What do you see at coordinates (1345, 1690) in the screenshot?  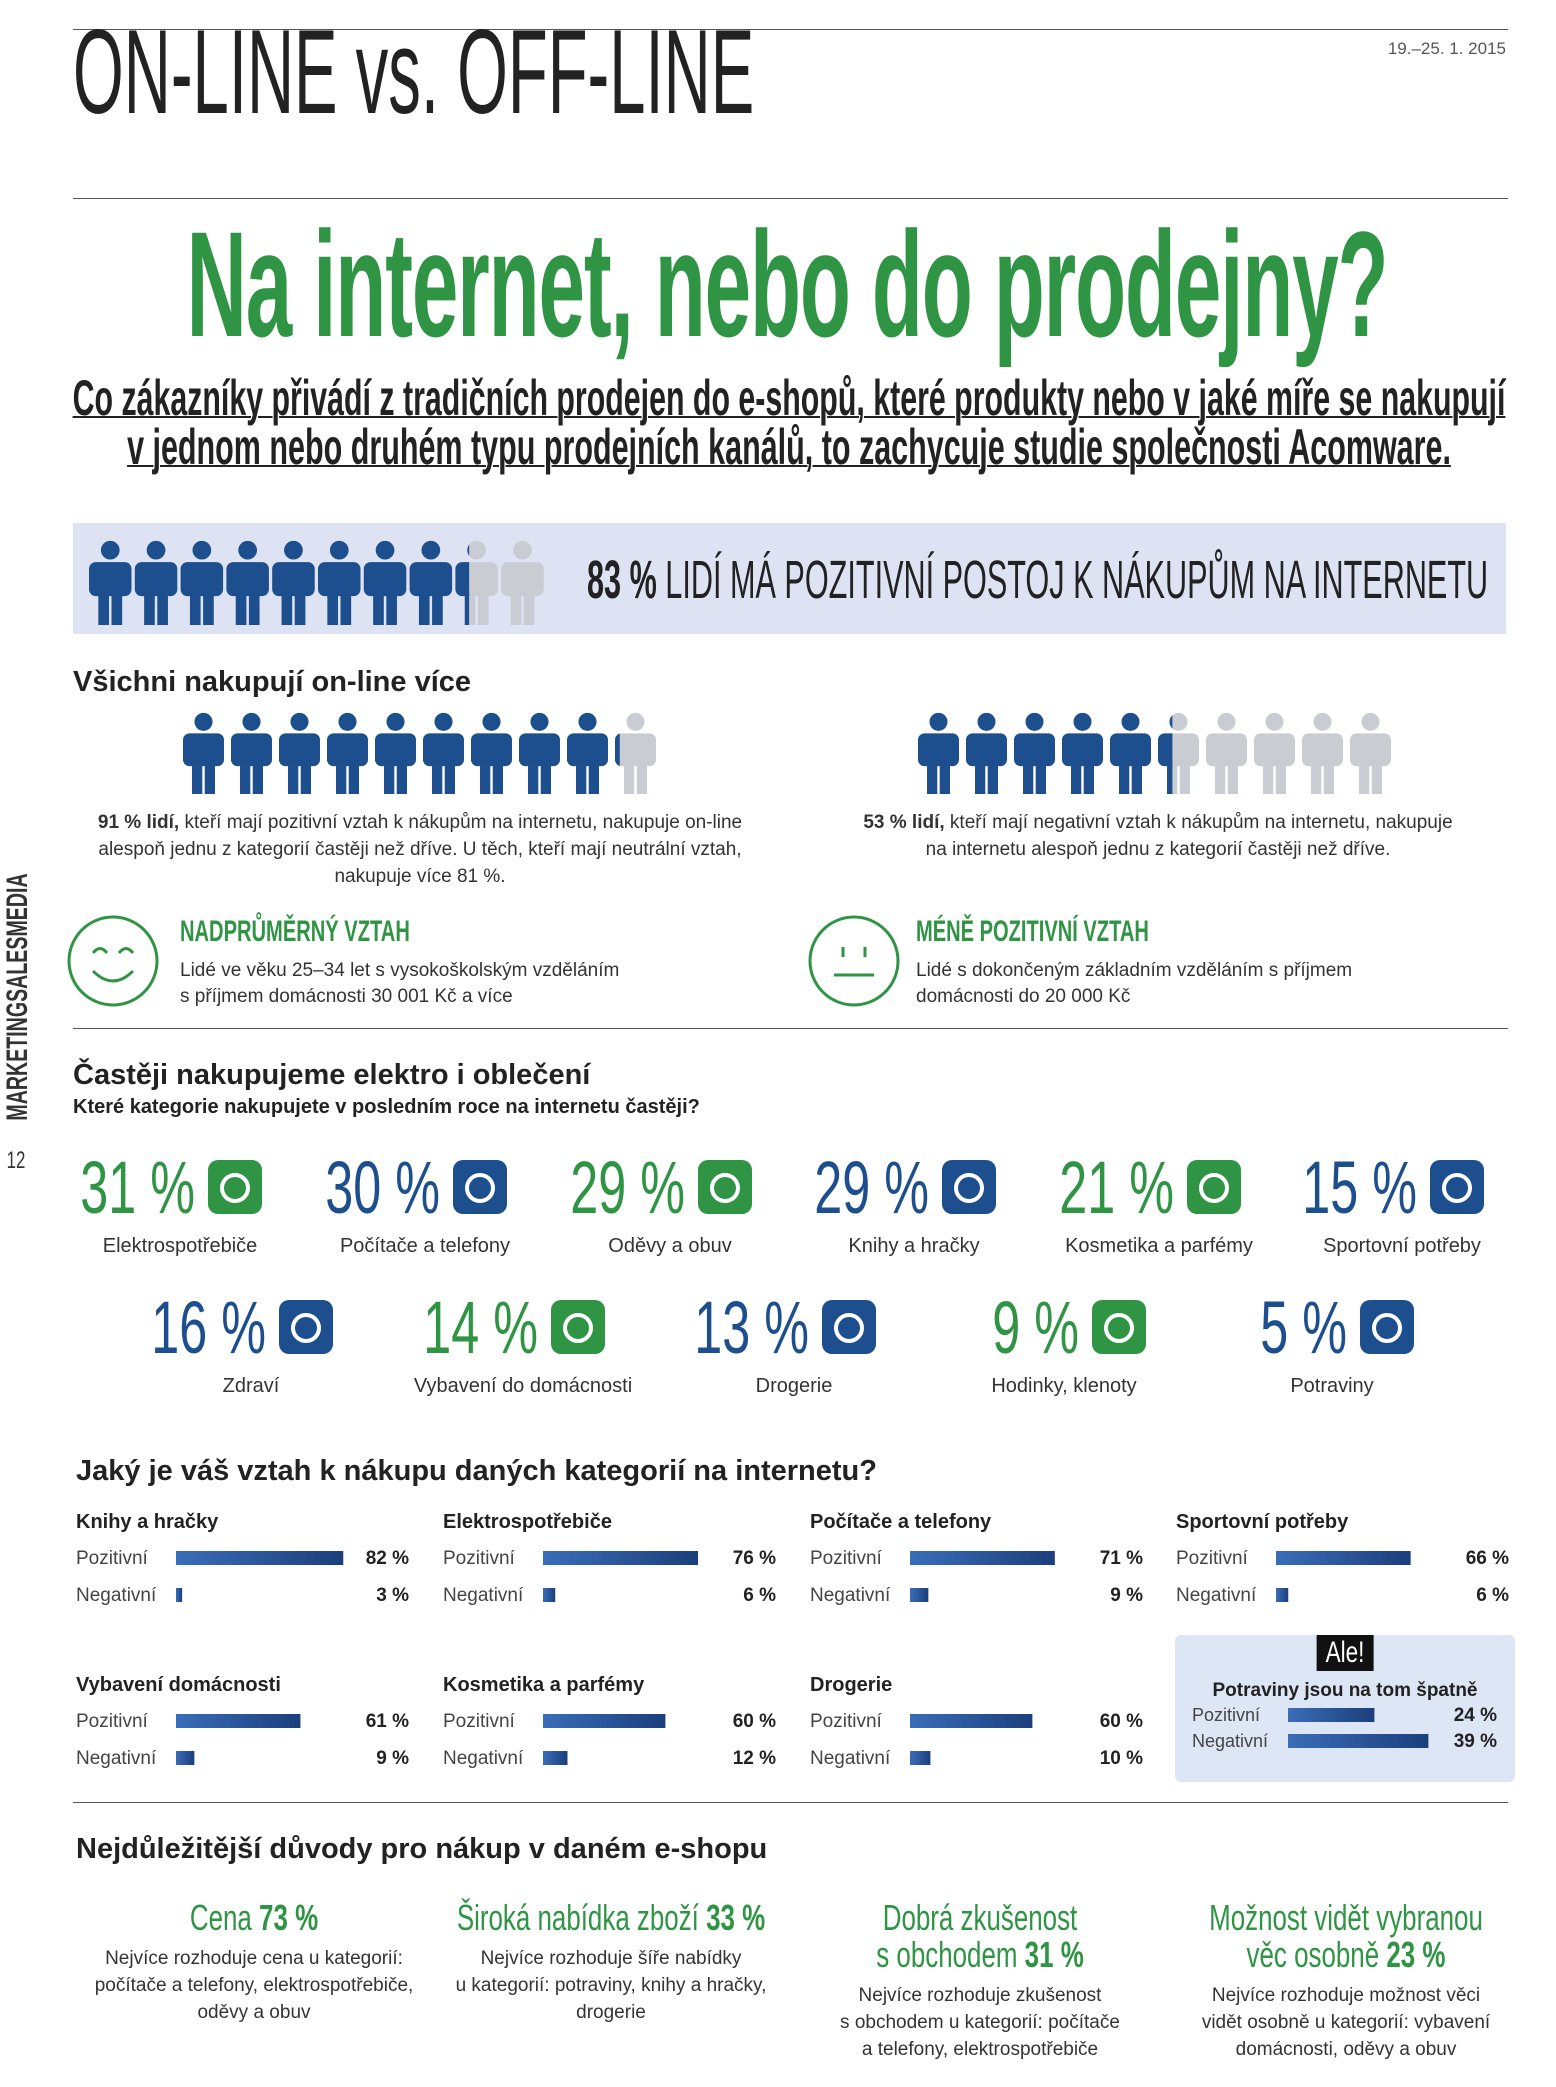 I see `note-title: Potraviny jsou na tom špatně` at bounding box center [1345, 1690].